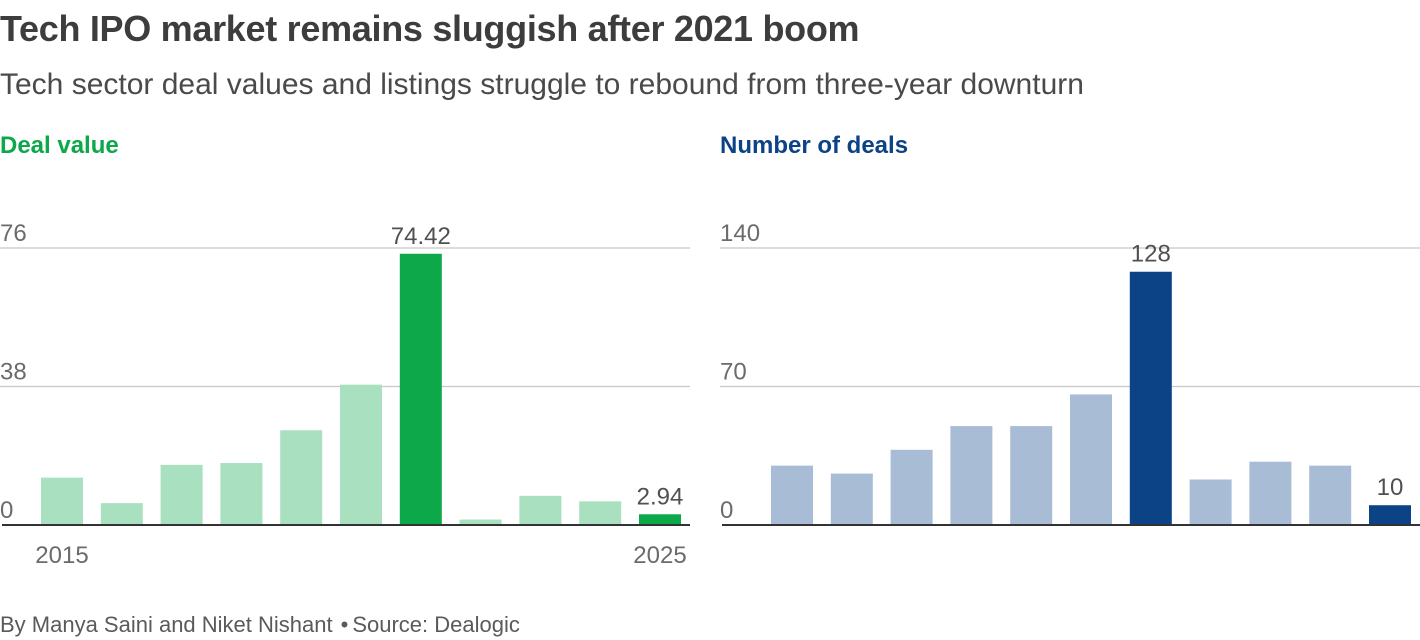 The height and width of the screenshot is (640, 1420). What do you see at coordinates (726, 510) in the screenshot?
I see `deals-count-ytick-label: 0` at bounding box center [726, 510].